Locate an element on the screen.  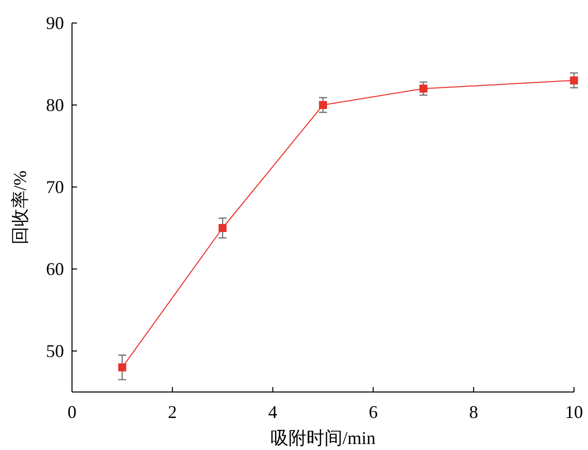
x-tick-label: 4 is located at coordinates (273, 412).